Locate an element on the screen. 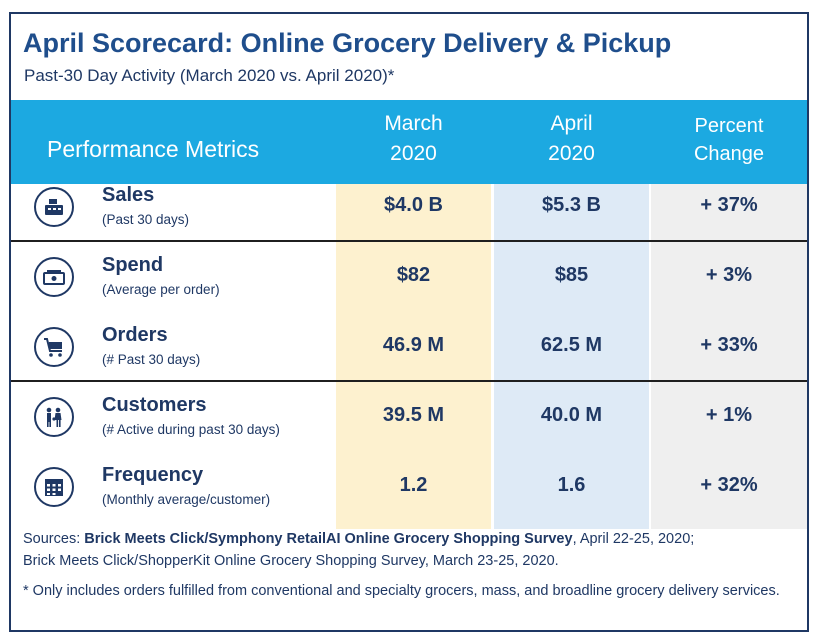 The height and width of the screenshot is (639, 821). metric-subtitle: (Average per order) is located at coordinates (161, 289).